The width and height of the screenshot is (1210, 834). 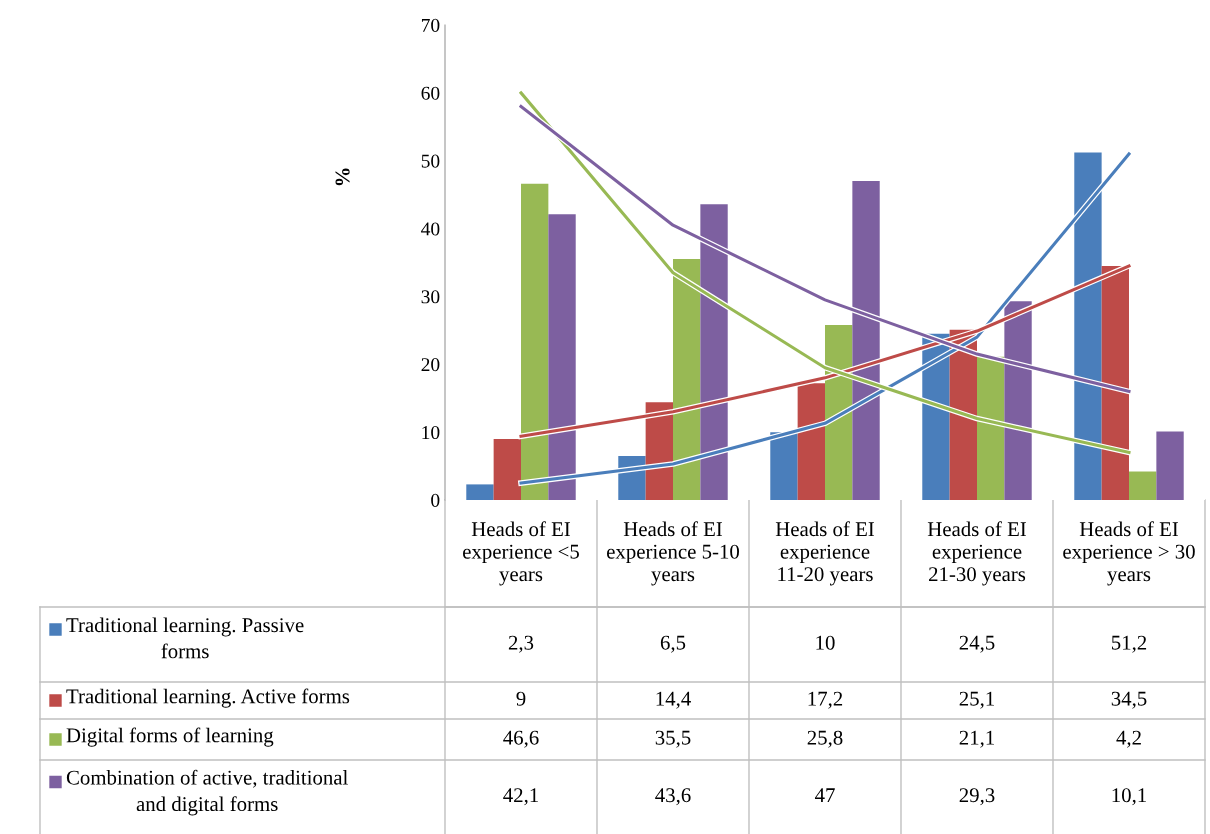 I want to click on data-label: 2,3, so click(x=521, y=644).